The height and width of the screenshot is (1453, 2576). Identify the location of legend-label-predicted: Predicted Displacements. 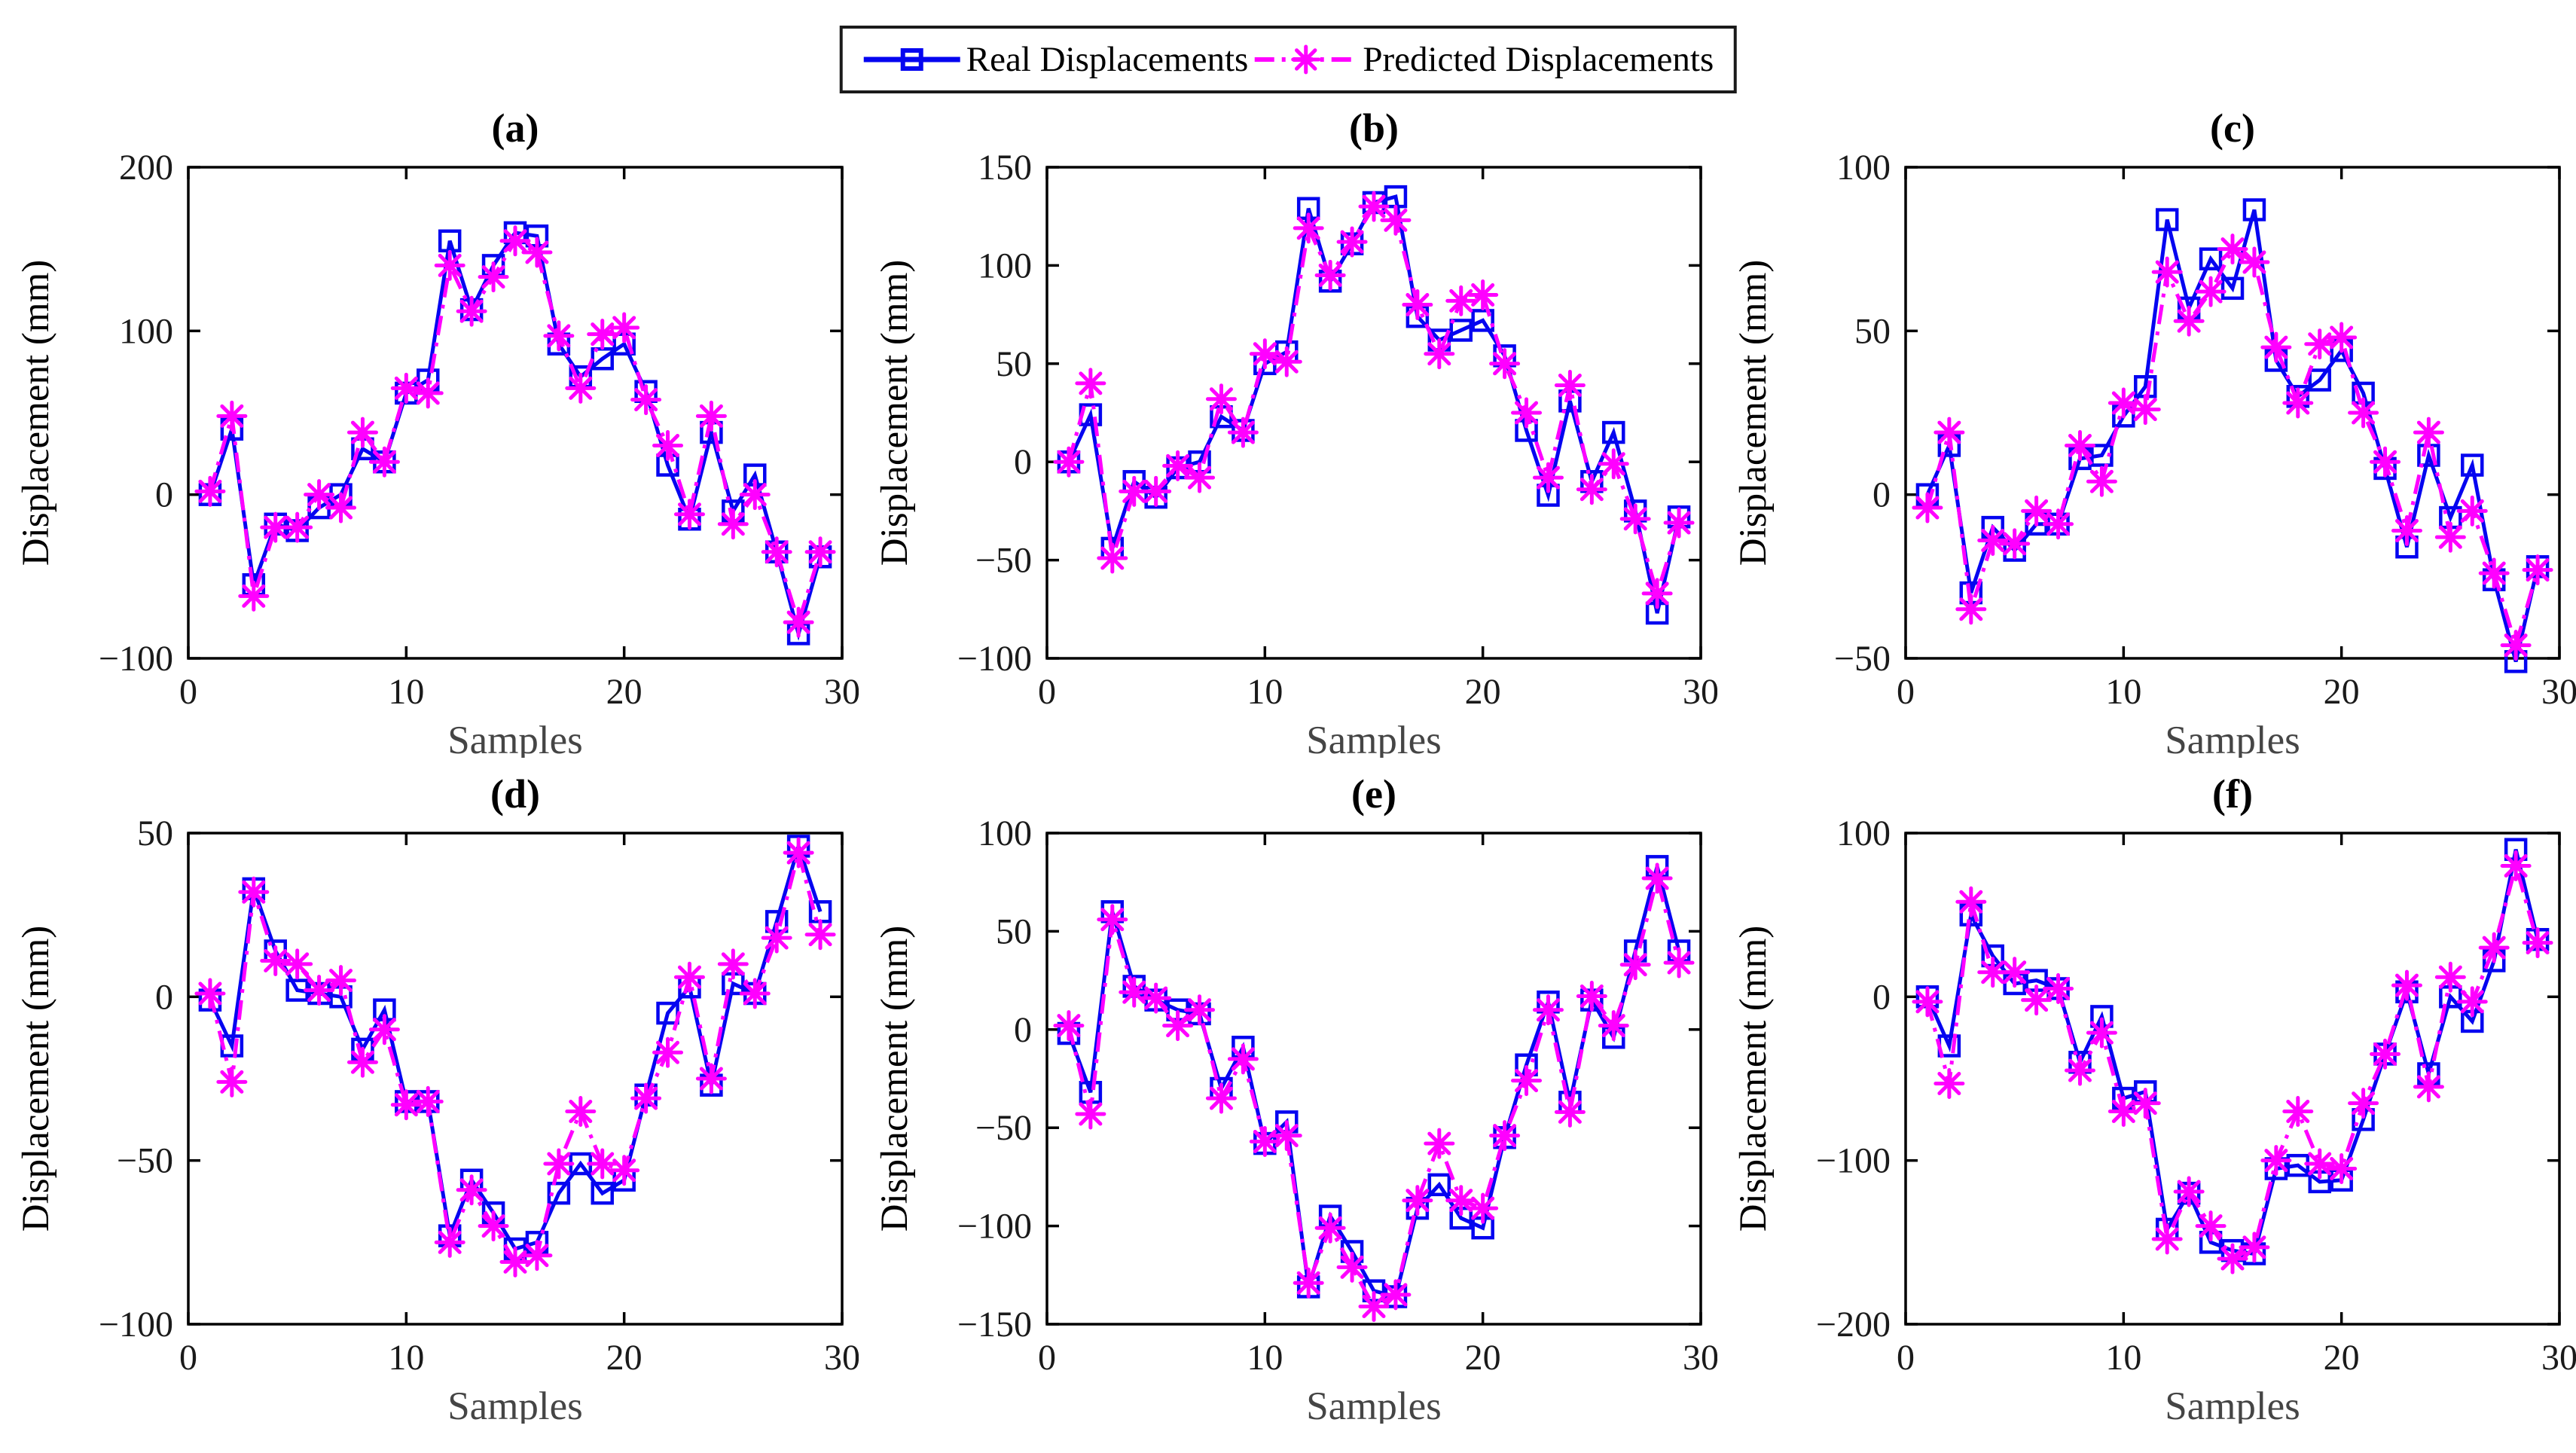
(1539, 59).